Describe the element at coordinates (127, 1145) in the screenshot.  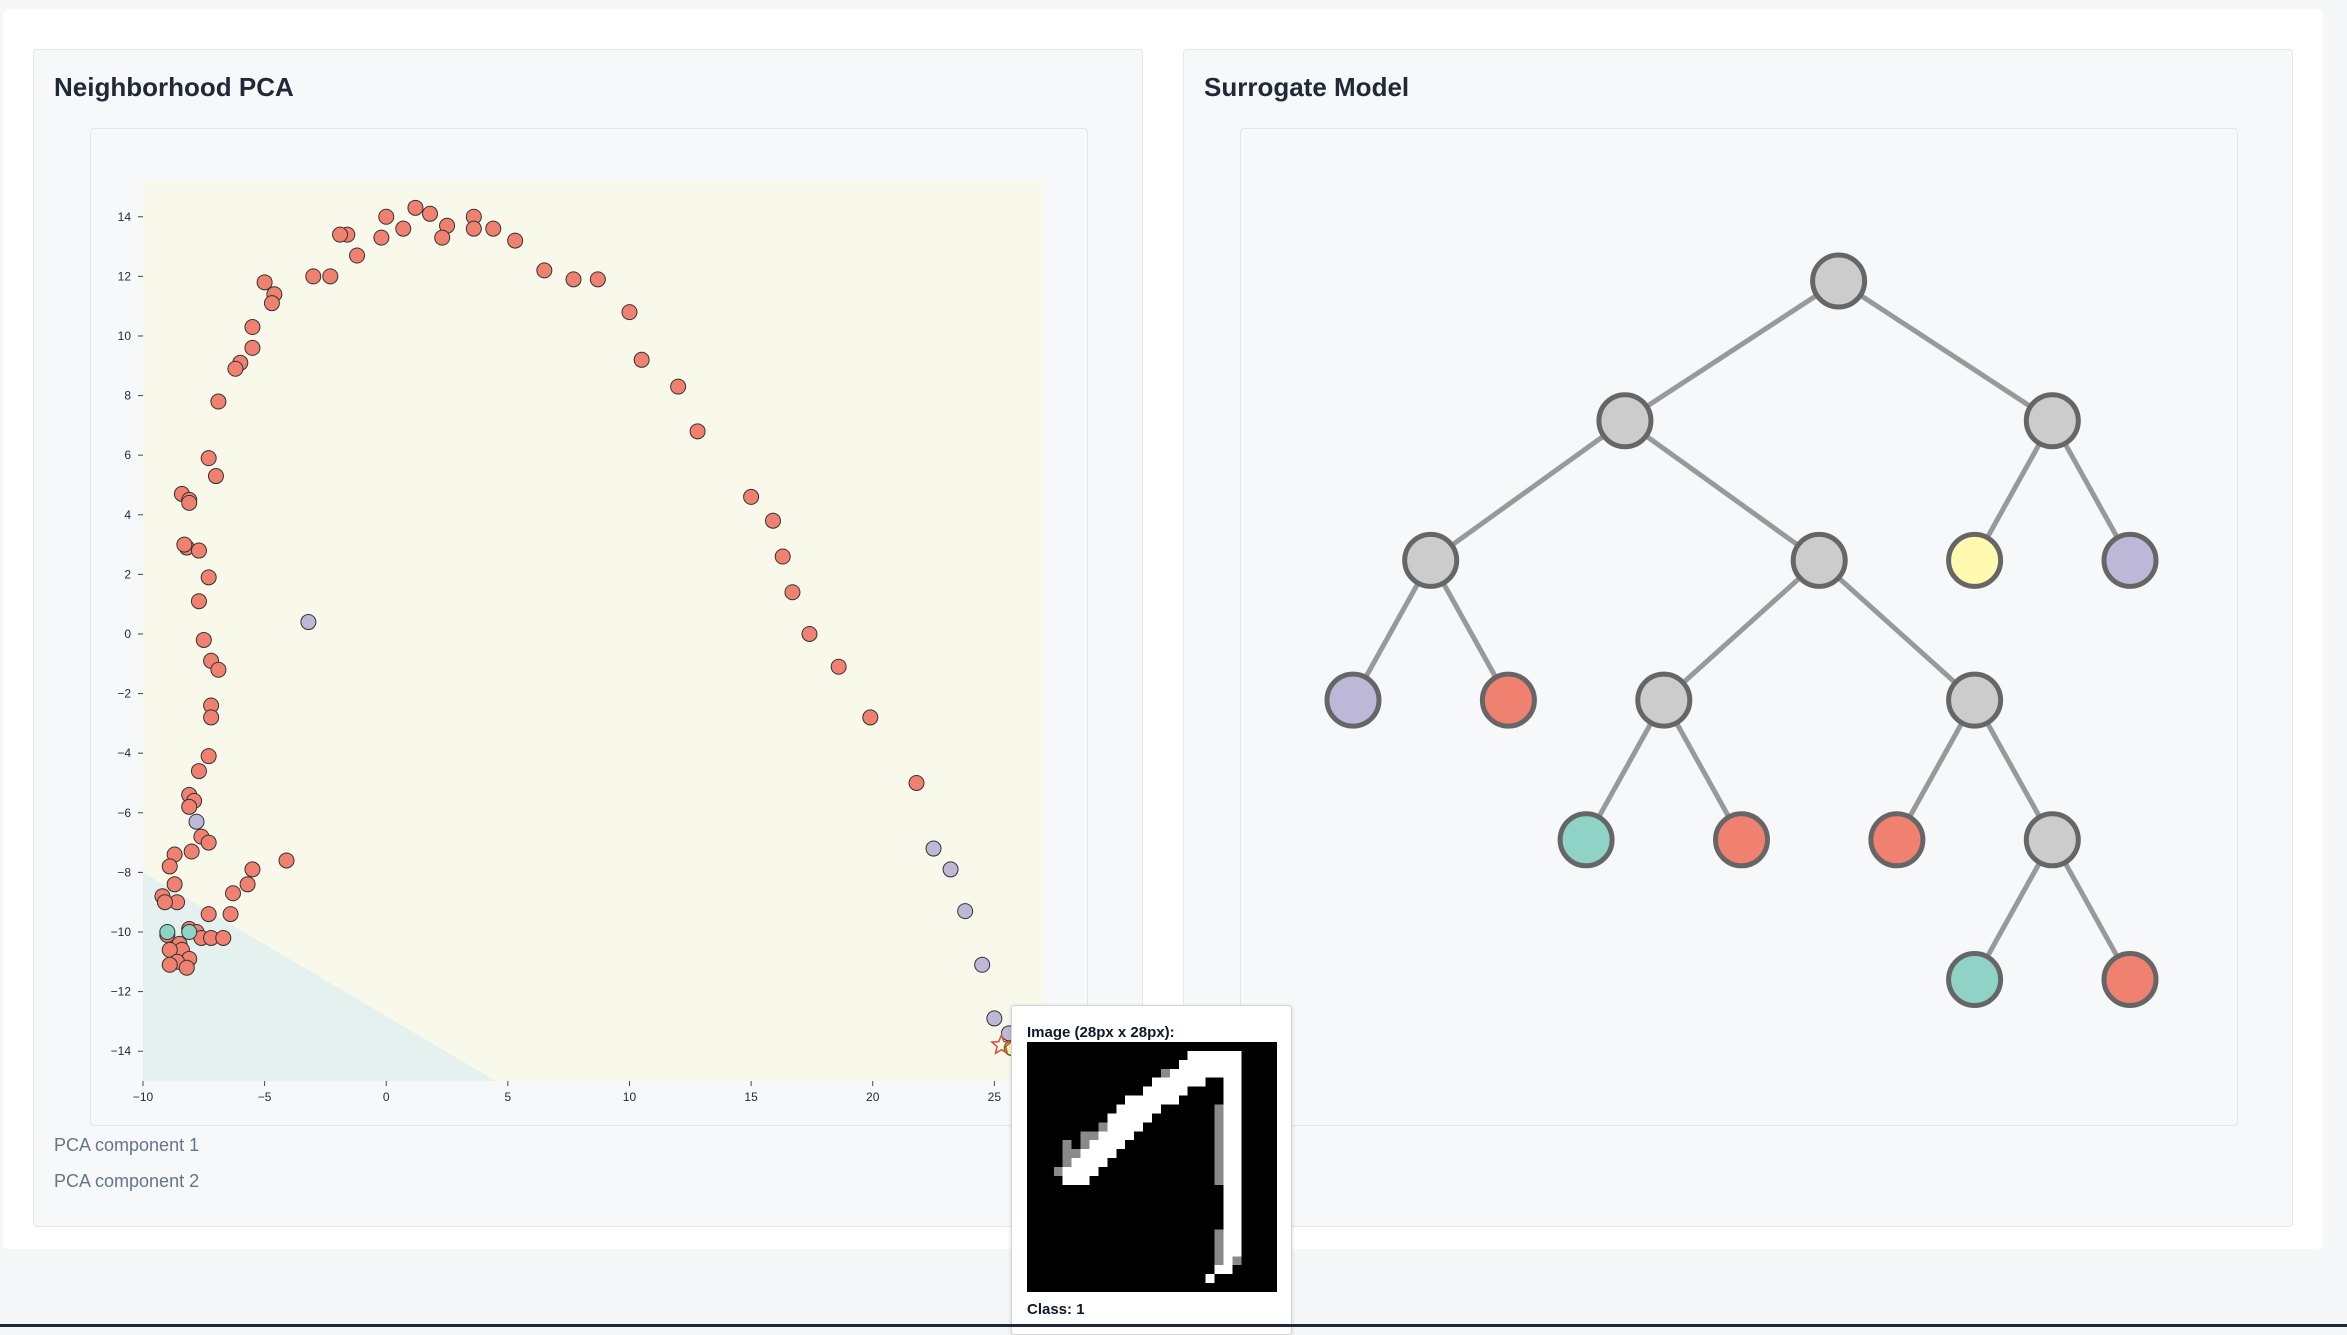
I see `pca-caption-x: PCA component 1` at that location.